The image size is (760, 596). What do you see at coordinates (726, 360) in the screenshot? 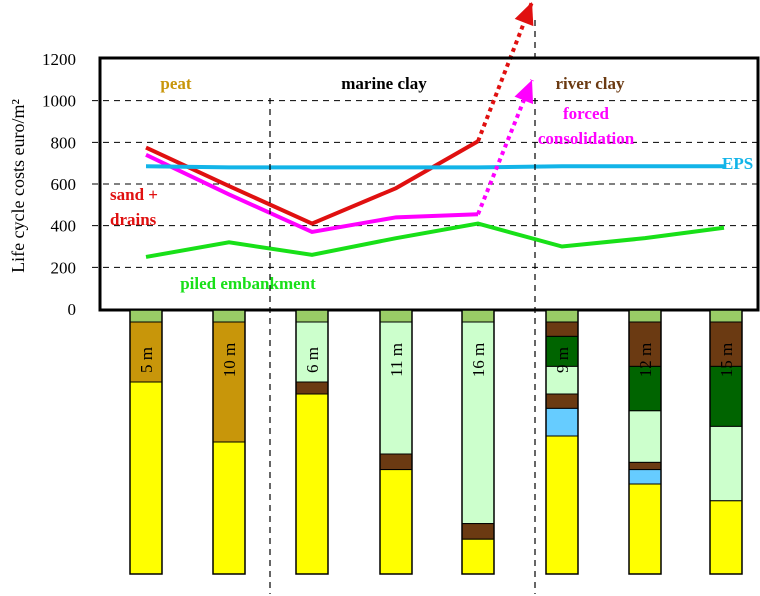
I see `column-depth-label: 15 m` at bounding box center [726, 360].